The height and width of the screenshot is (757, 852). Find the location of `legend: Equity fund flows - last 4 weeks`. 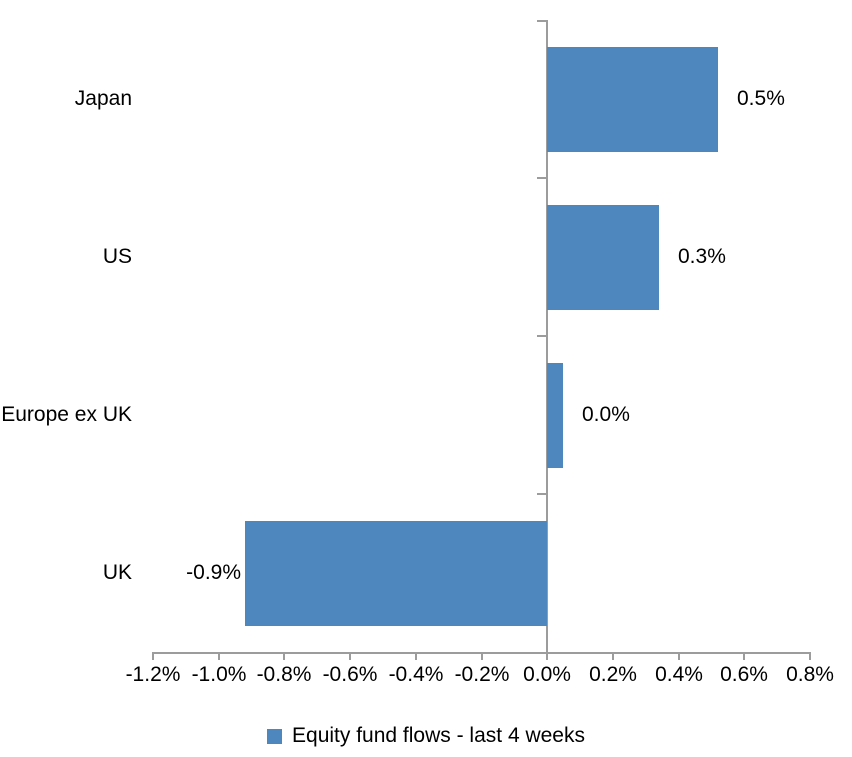

legend: Equity fund flows - last 4 weeks is located at coordinates (426, 736).